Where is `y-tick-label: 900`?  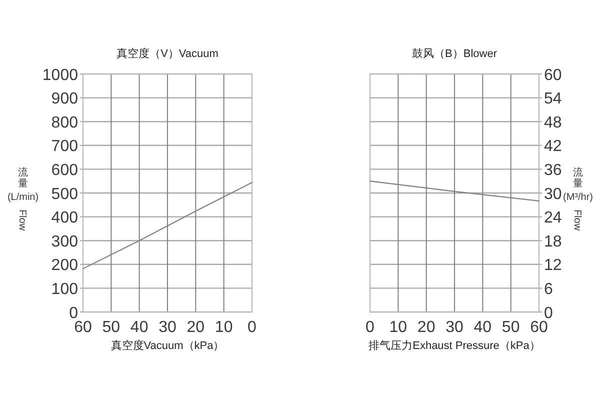 y-tick-label: 900 is located at coordinates (64, 99).